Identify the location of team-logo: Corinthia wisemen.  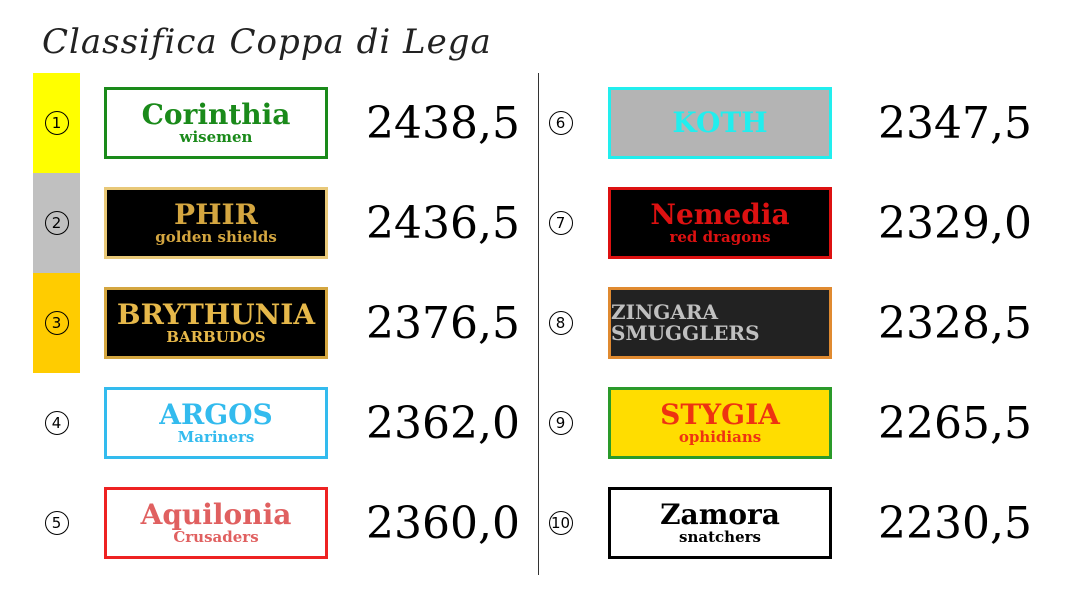
(216, 123).